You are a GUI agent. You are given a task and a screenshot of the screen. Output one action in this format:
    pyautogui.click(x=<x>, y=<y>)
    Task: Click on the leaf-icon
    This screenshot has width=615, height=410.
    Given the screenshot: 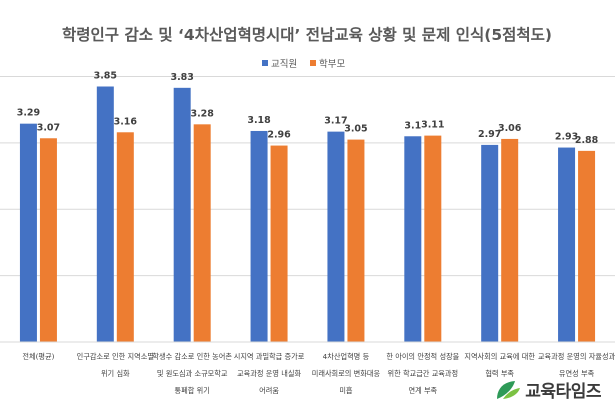 What is the action you would take?
    pyautogui.click(x=509, y=389)
    